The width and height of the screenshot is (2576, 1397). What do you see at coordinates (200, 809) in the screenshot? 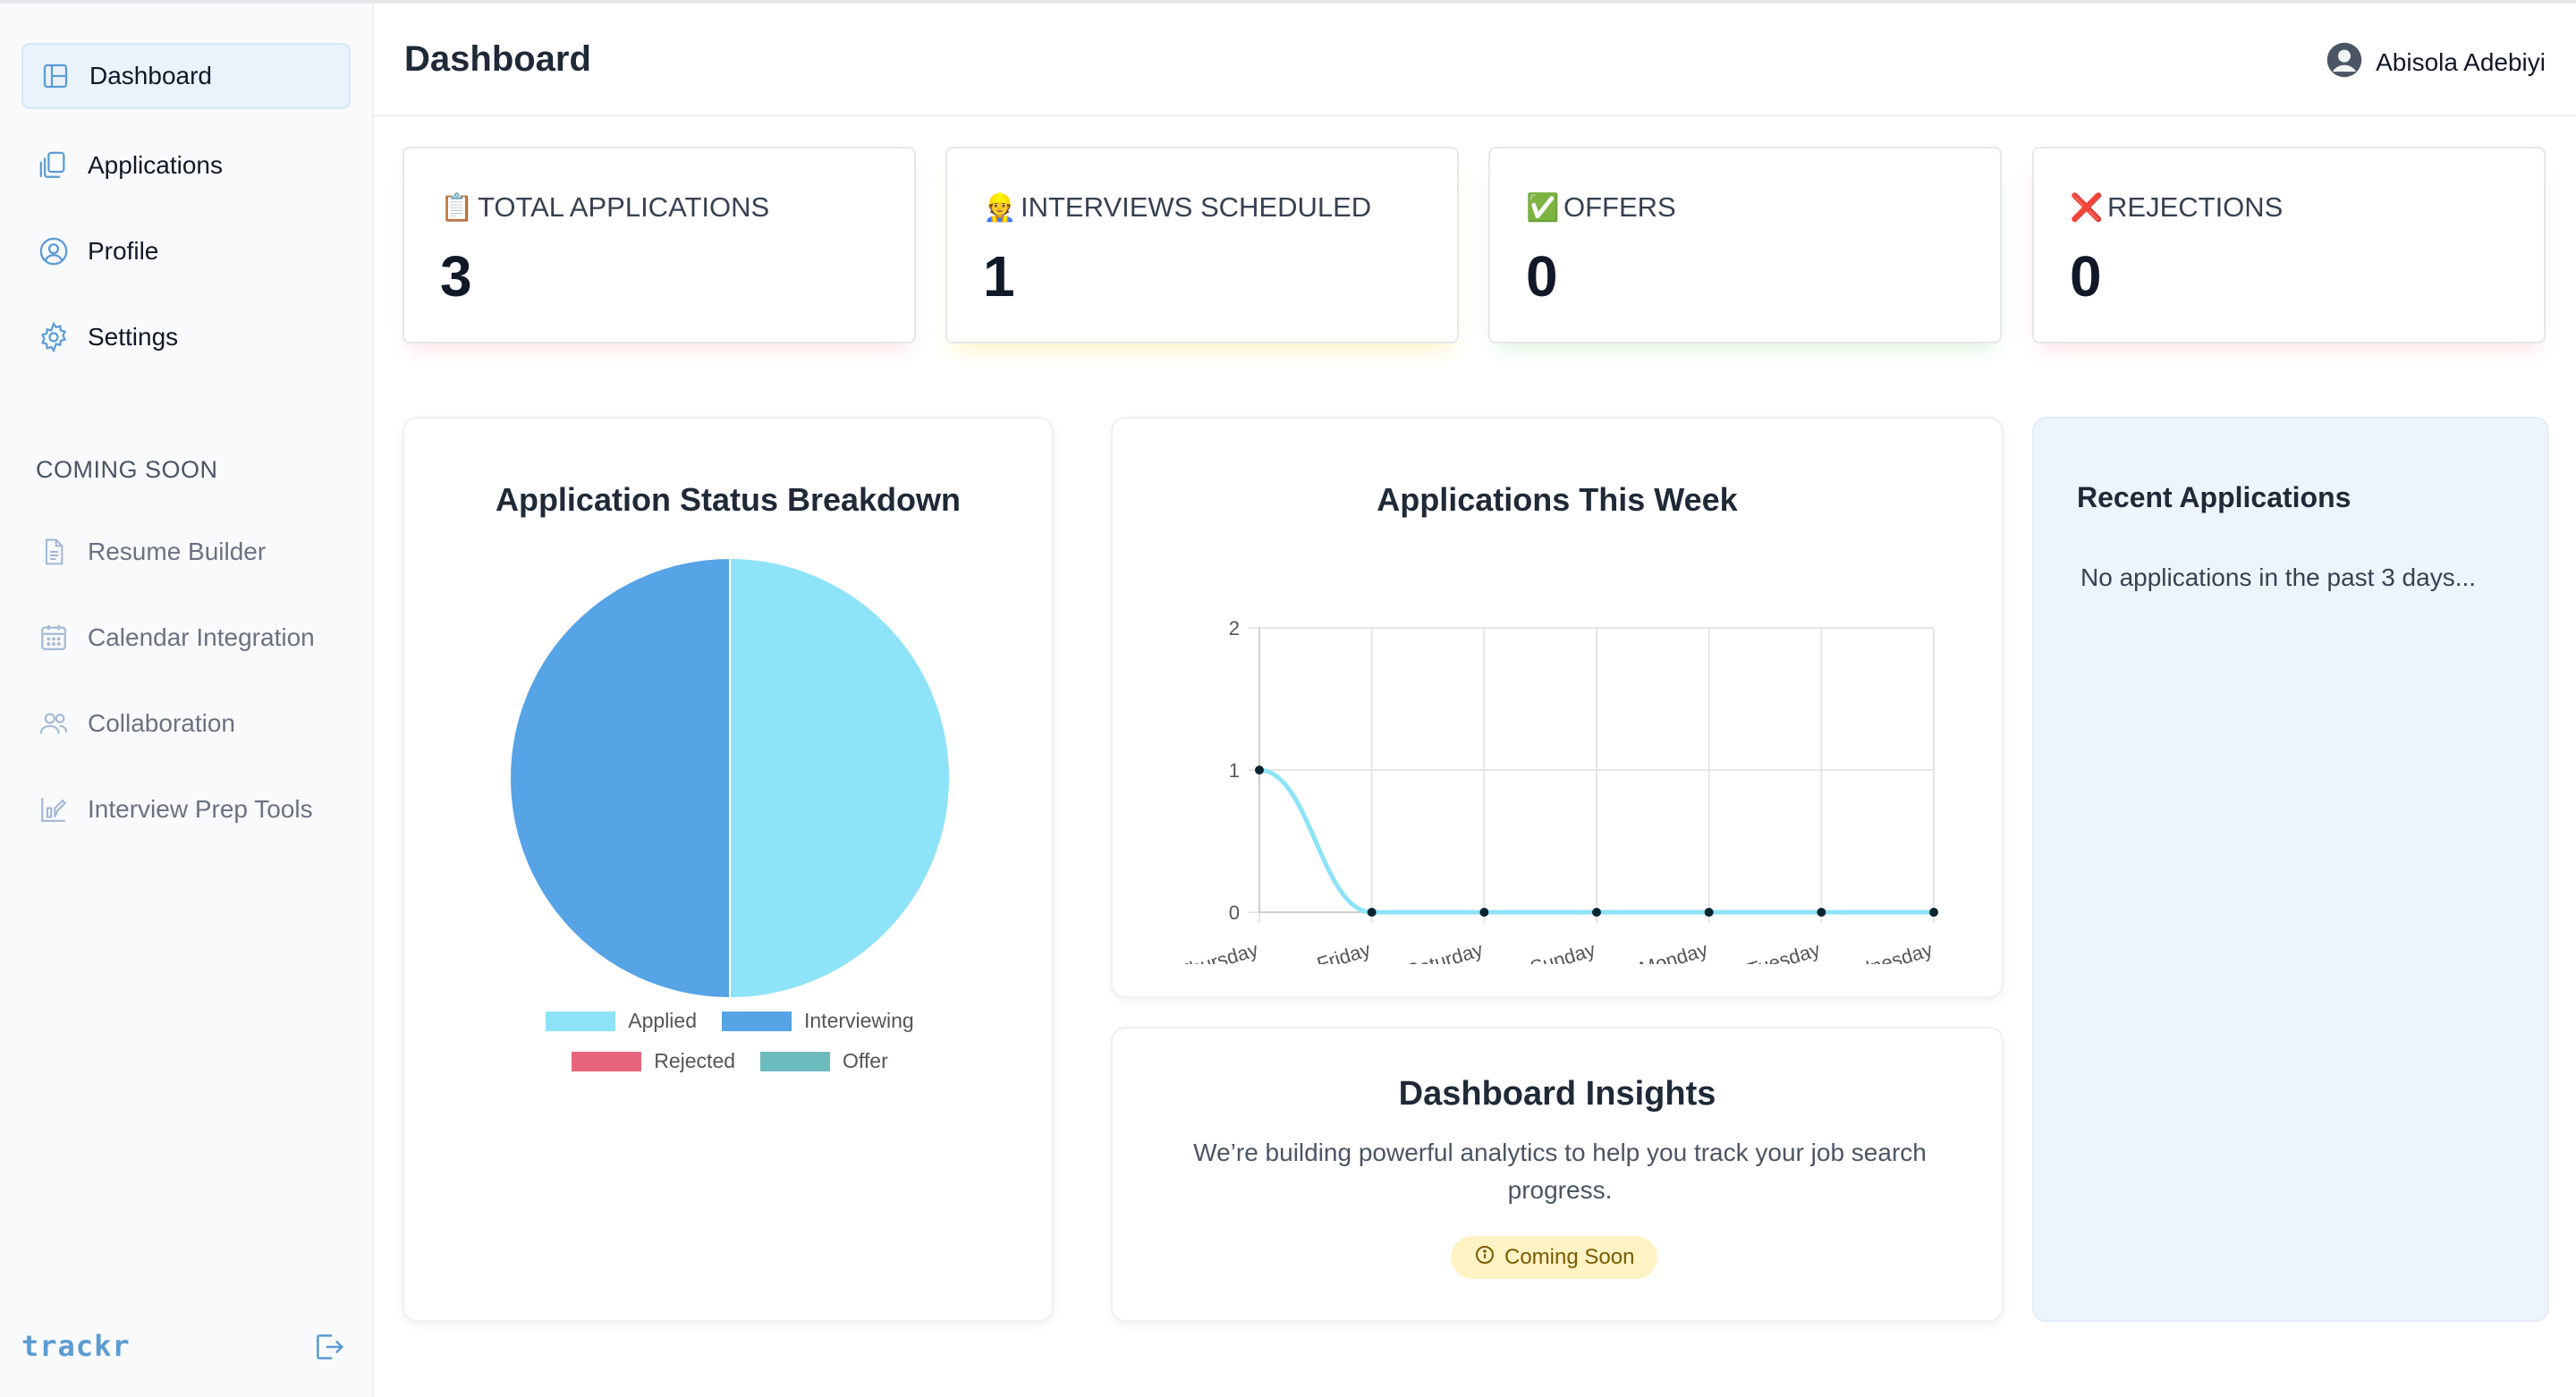
I see `sidebar-item-label: Interview Prep Tools` at bounding box center [200, 809].